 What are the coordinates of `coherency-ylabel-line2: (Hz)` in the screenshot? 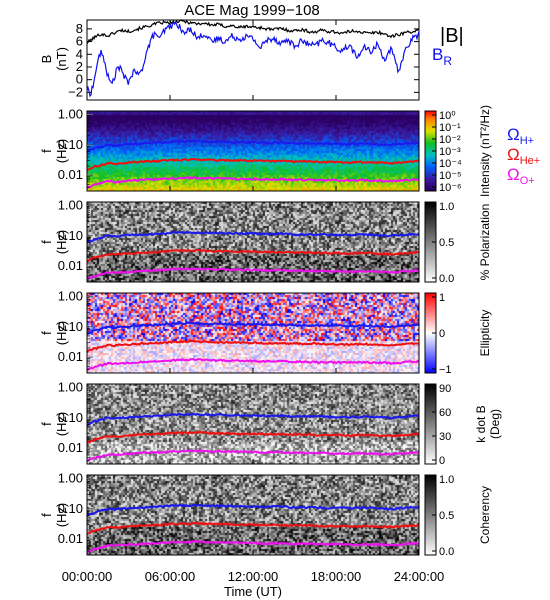 It's located at (61, 515).